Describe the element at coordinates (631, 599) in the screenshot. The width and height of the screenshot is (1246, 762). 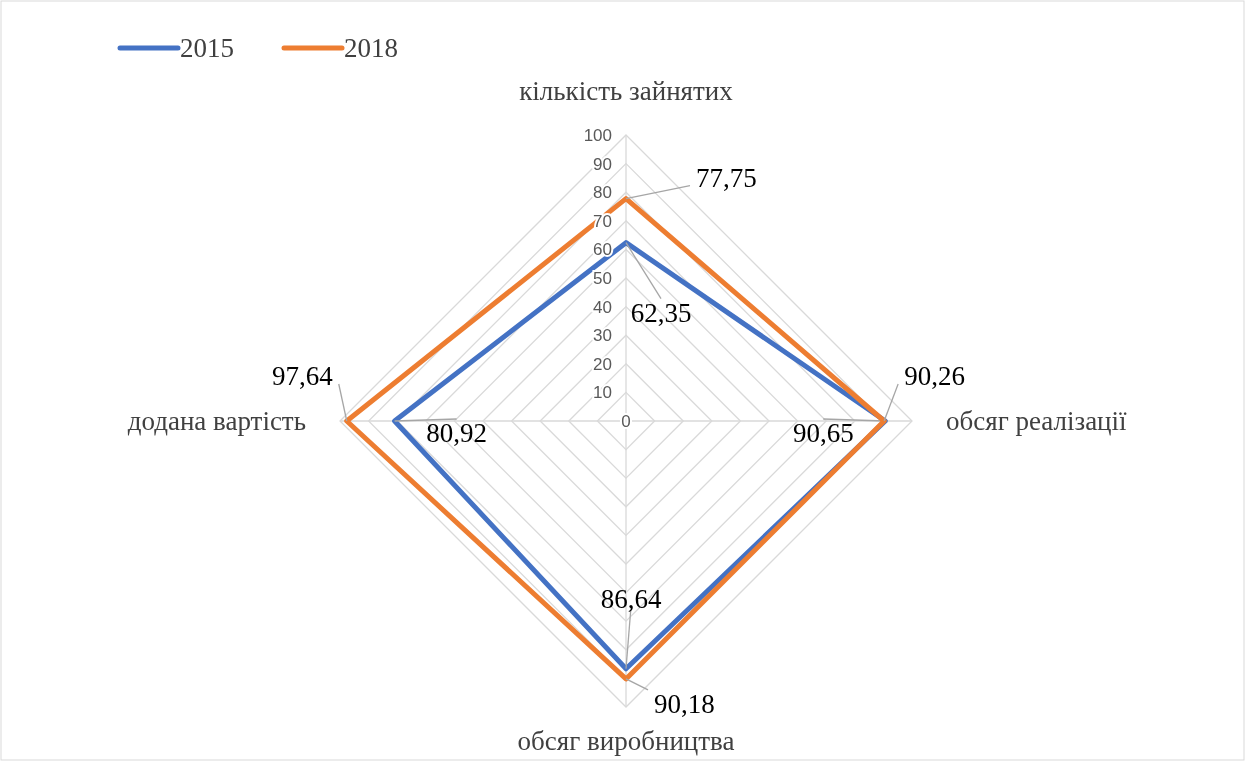
I see `data-label: 86,64` at that location.